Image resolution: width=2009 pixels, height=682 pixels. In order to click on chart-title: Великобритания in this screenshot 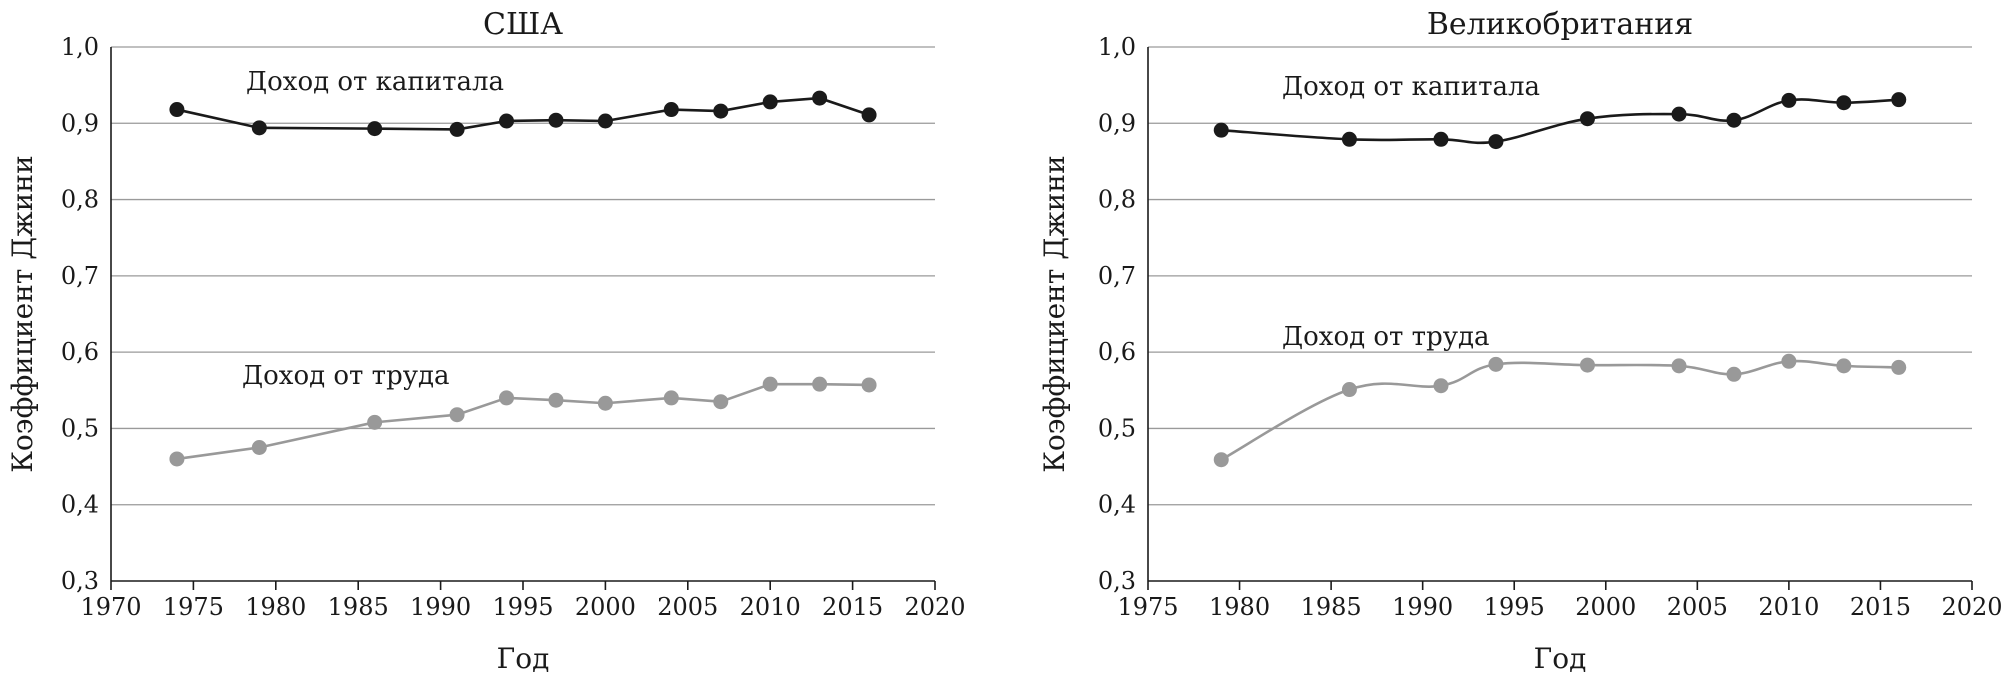, I will do `click(1560, 24)`.